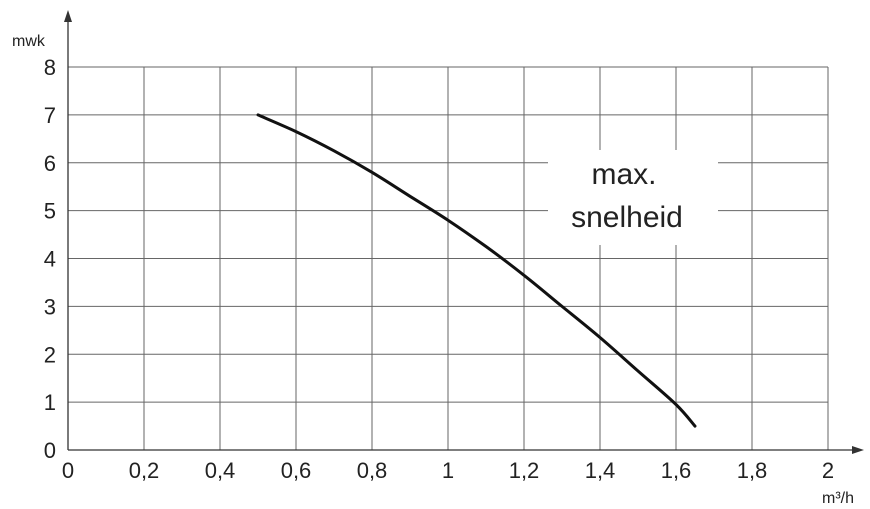 The height and width of the screenshot is (509, 870). What do you see at coordinates (627, 217) in the screenshot?
I see `annotation-line-2: snelheid` at bounding box center [627, 217].